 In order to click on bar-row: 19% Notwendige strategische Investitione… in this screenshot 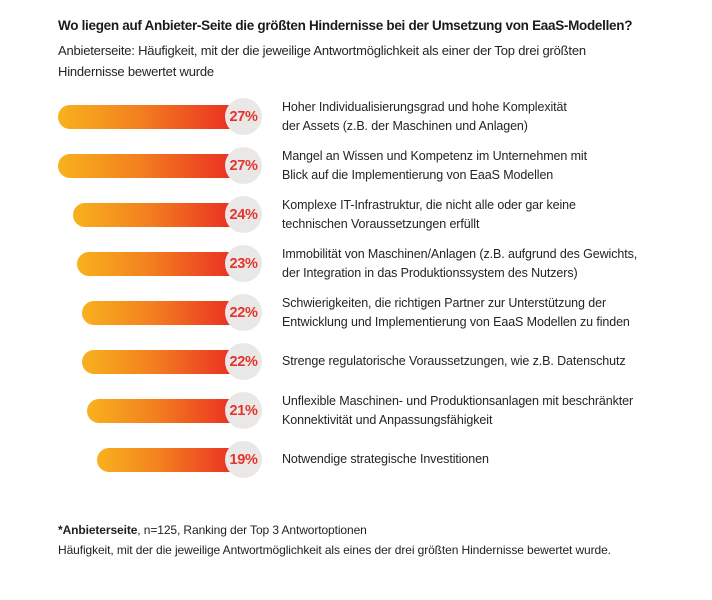, I will do `click(356, 459)`.